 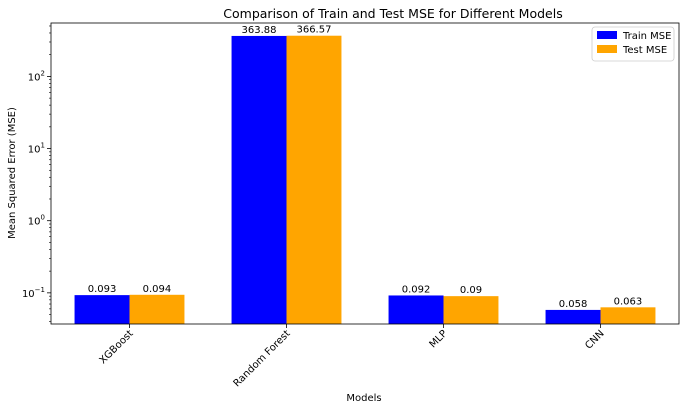 What do you see at coordinates (262, 358) in the screenshot?
I see `x-tick-label: Random Forest` at bounding box center [262, 358].